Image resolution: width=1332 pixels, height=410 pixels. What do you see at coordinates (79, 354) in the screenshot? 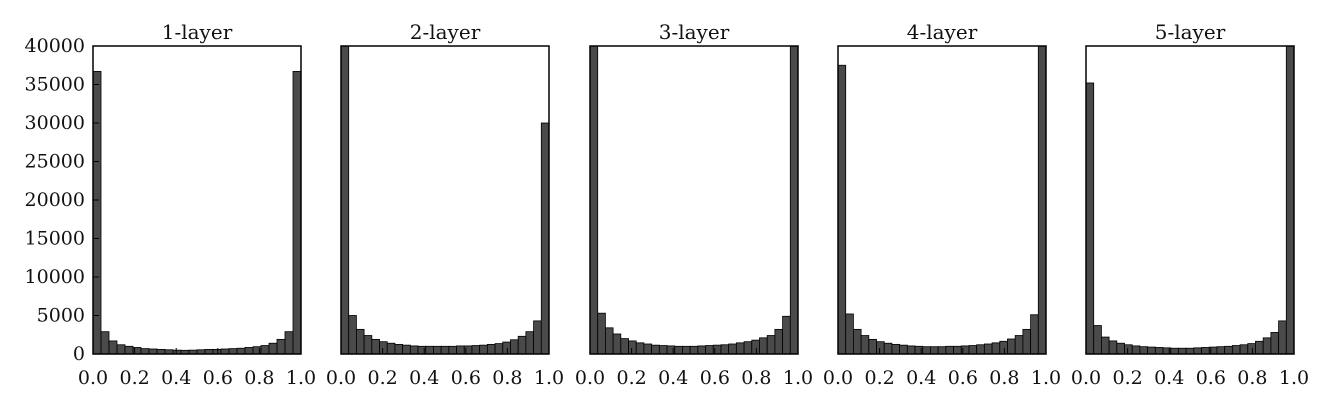
I see `y-tick-label: 0` at bounding box center [79, 354].